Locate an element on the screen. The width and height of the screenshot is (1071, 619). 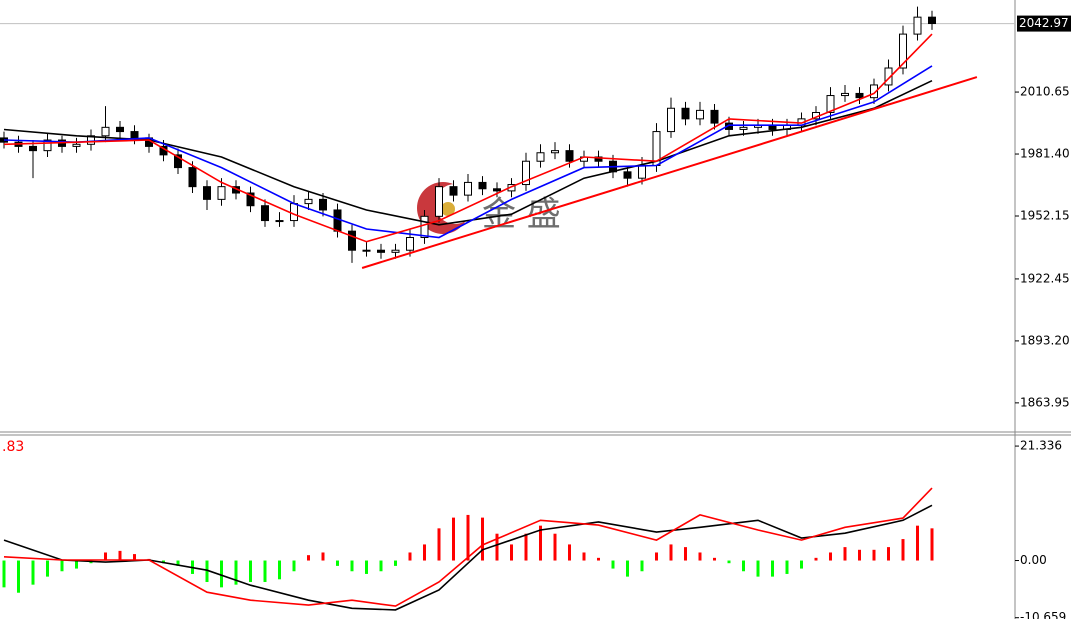
logo-dot is located at coordinates (448, 209).